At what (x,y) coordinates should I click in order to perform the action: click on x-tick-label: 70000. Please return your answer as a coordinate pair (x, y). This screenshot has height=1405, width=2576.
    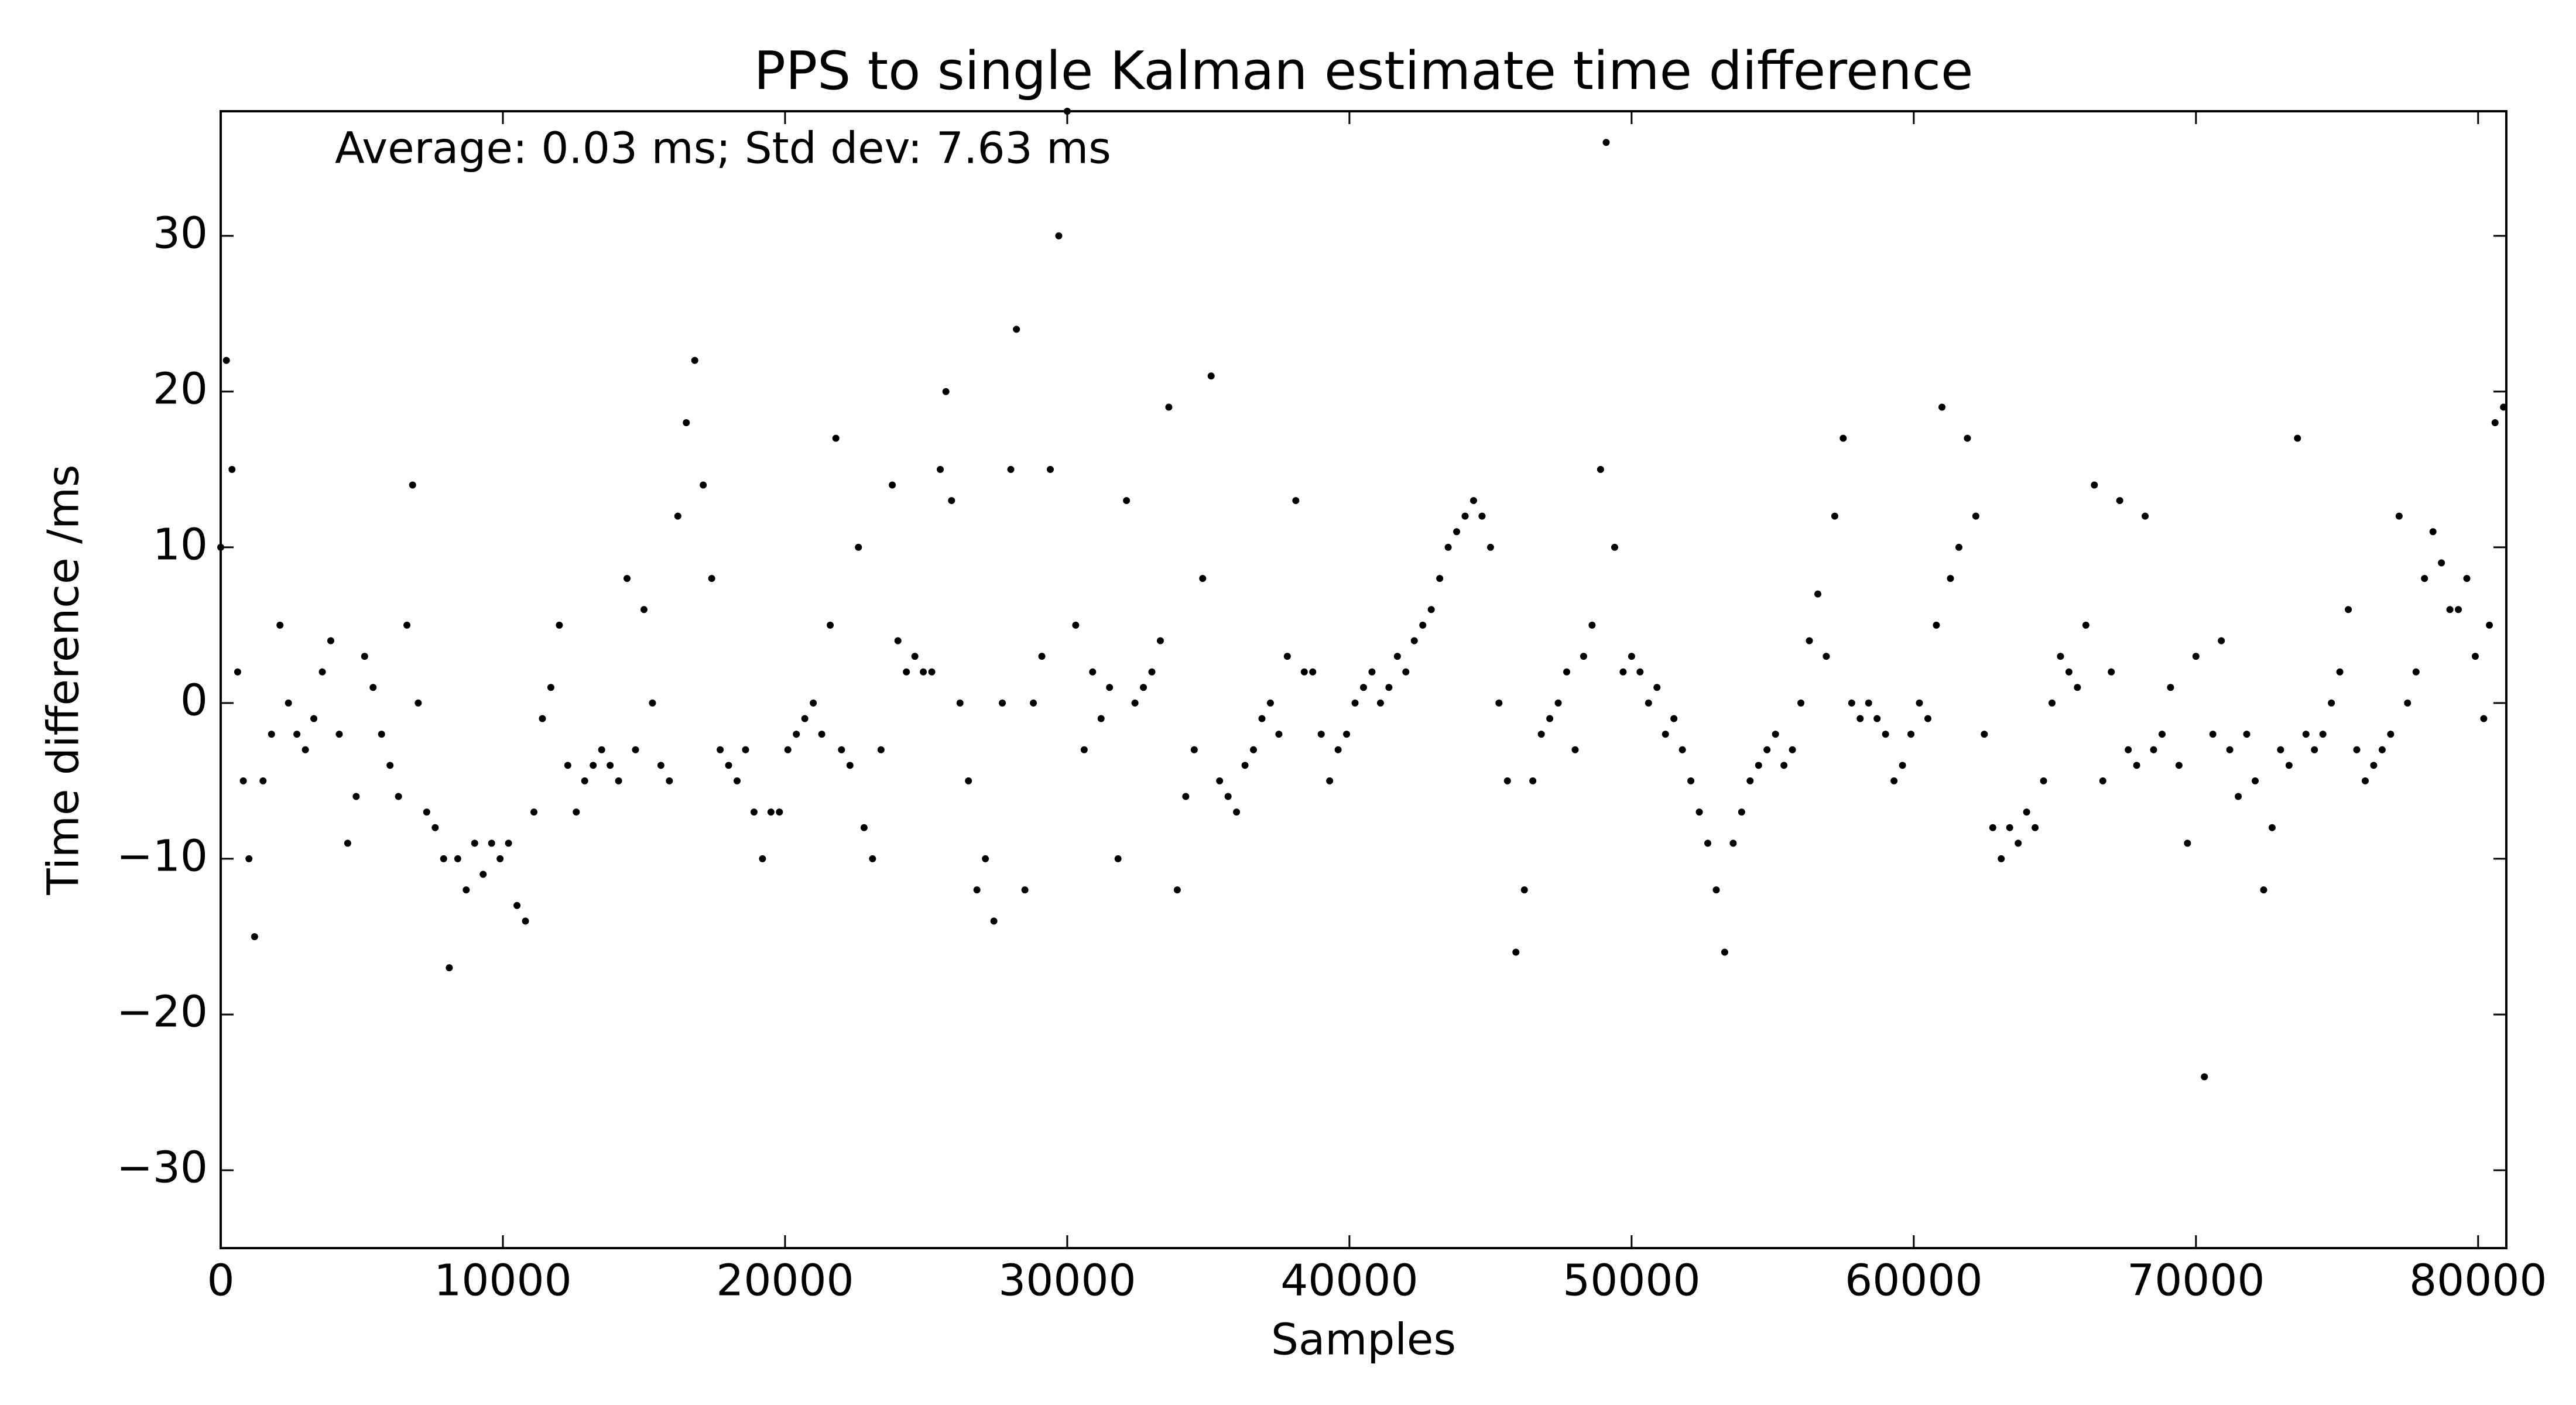
    Looking at the image, I should click on (2196, 1281).